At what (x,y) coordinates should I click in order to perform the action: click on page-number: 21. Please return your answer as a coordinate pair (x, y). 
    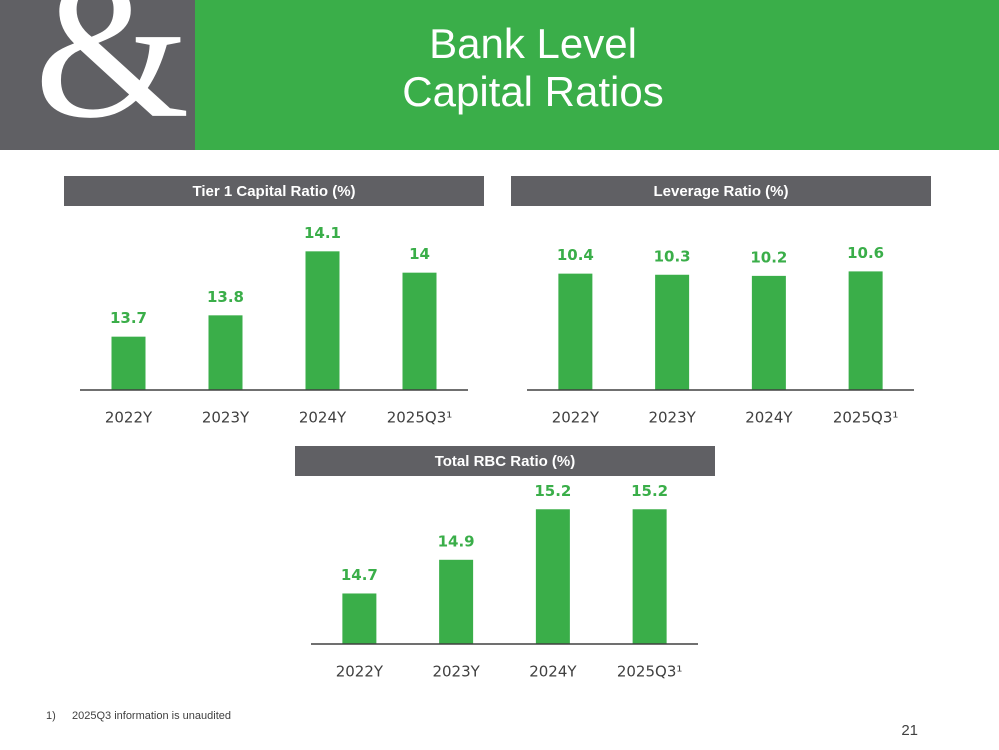
    Looking at the image, I should click on (909, 730).